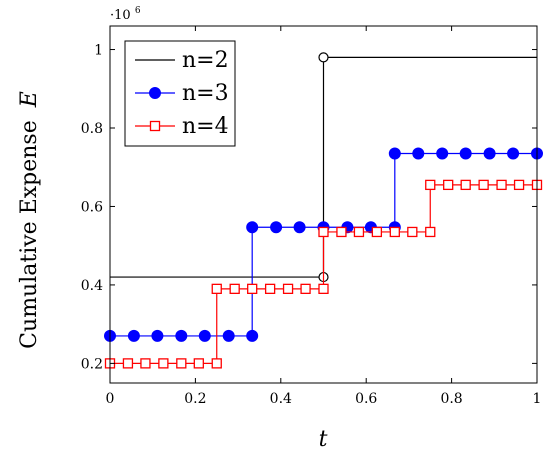  I want to click on legend-label-n4: n=4, so click(205, 126).